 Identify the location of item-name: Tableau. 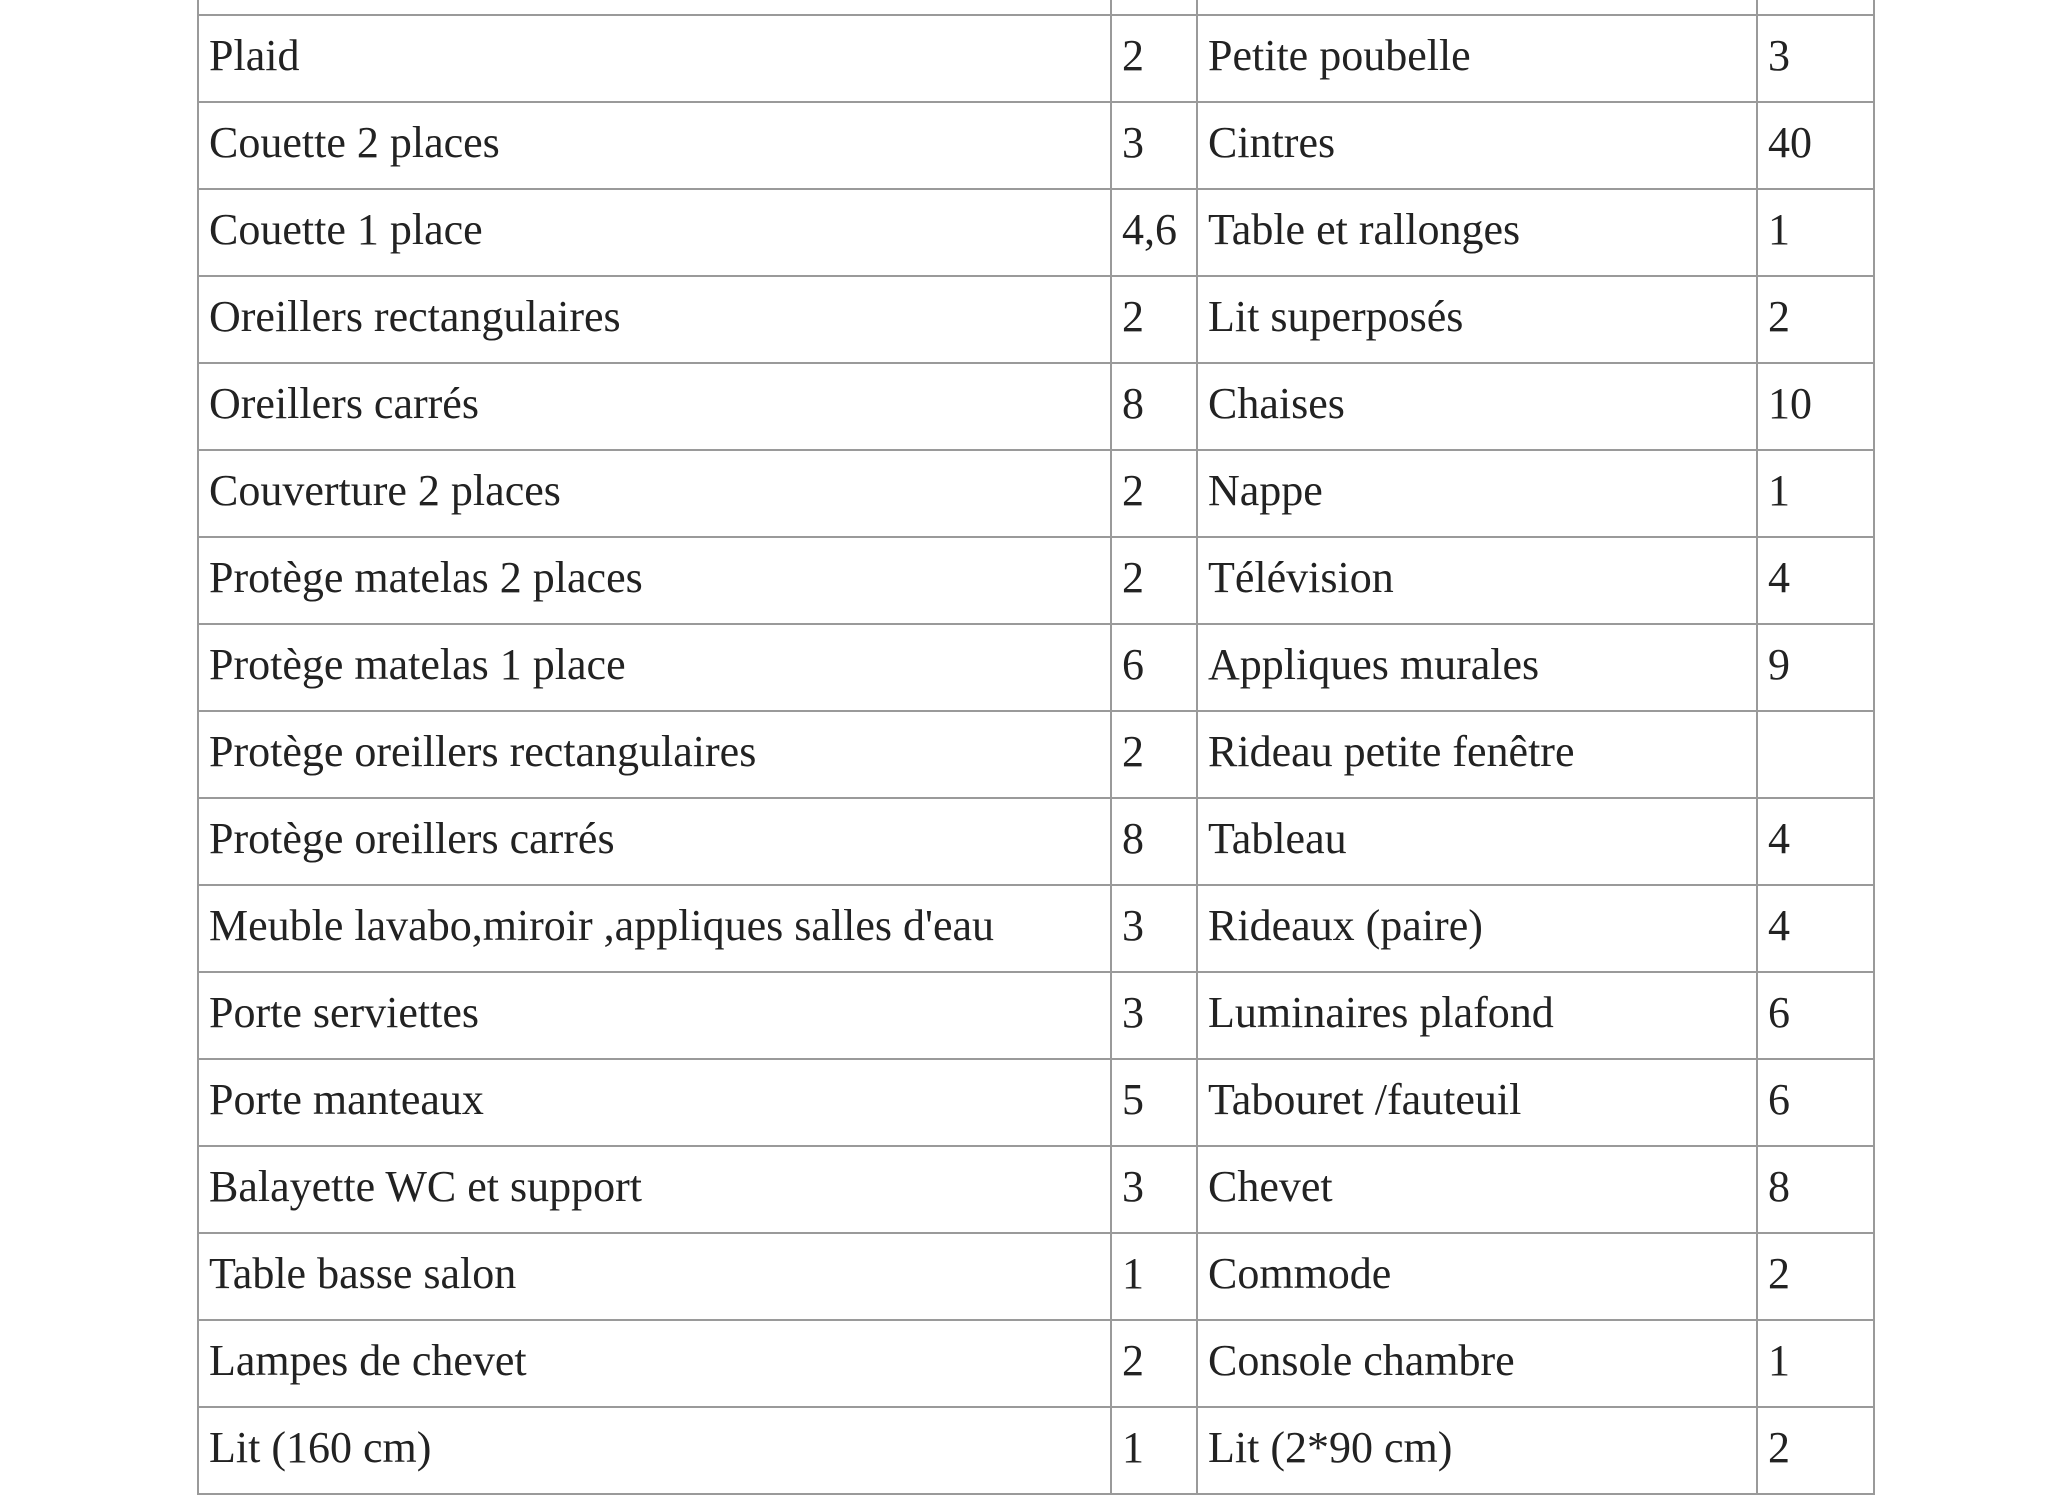
(1477, 841).